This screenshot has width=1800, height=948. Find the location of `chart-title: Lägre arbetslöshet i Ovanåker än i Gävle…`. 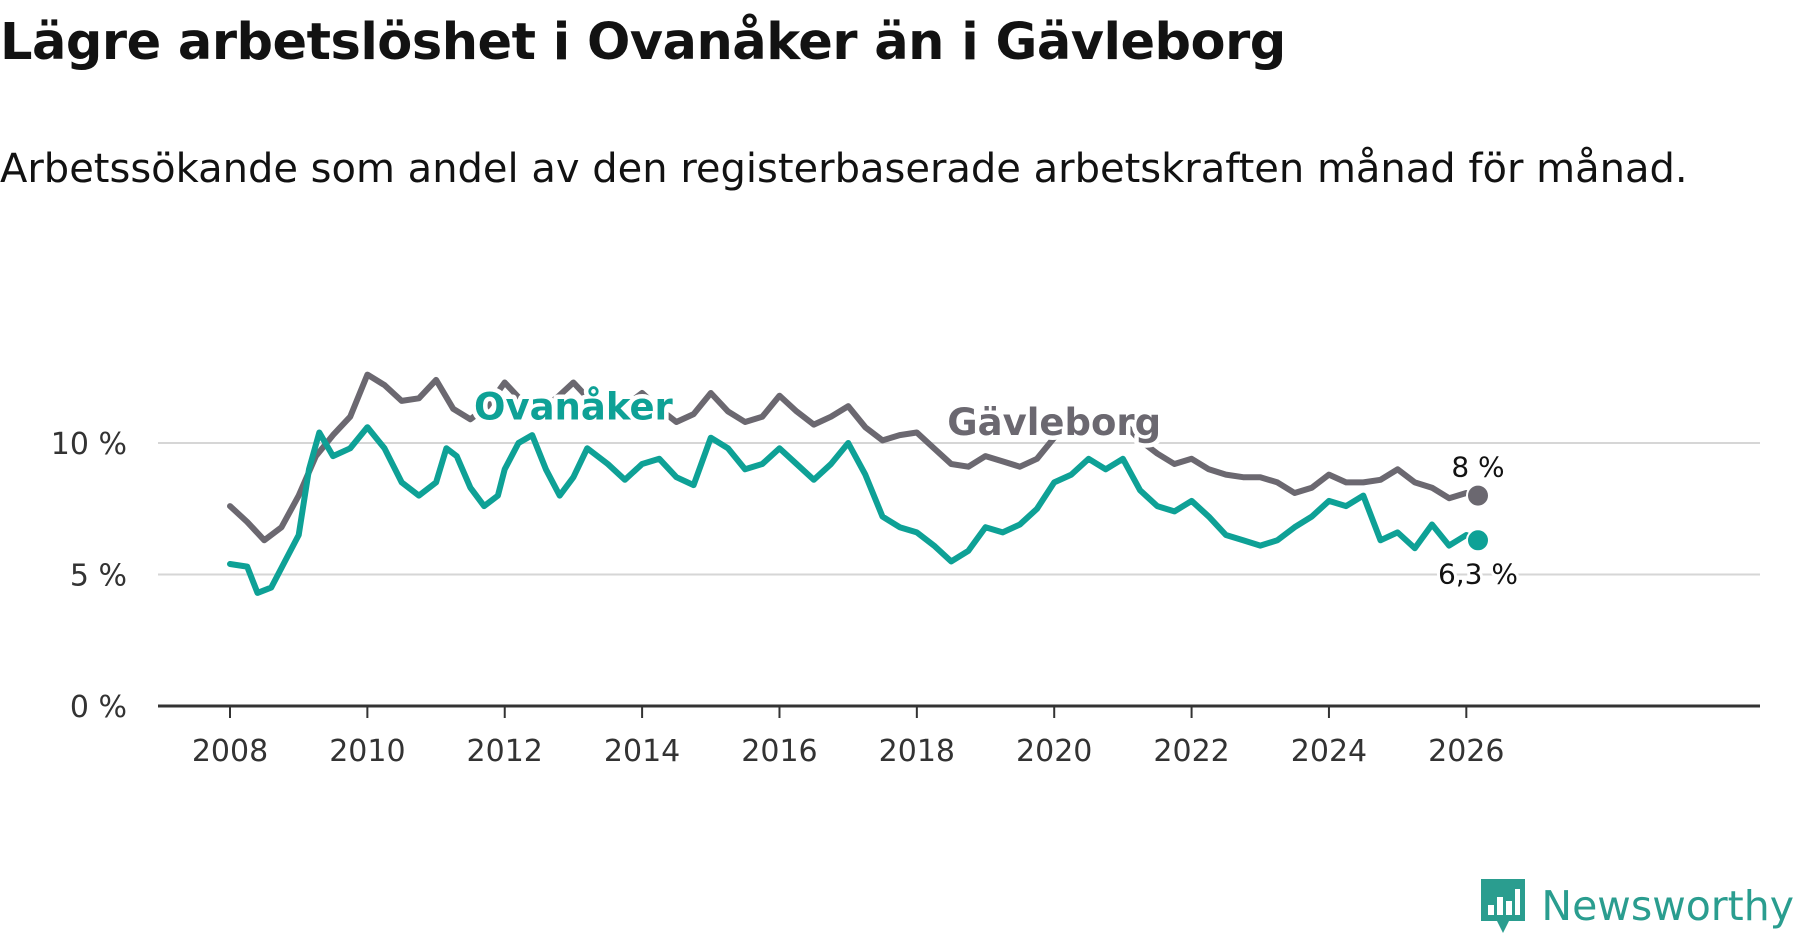

chart-title: Lägre arbetslöshet i Ovanåker än i Gävle… is located at coordinates (643, 42).